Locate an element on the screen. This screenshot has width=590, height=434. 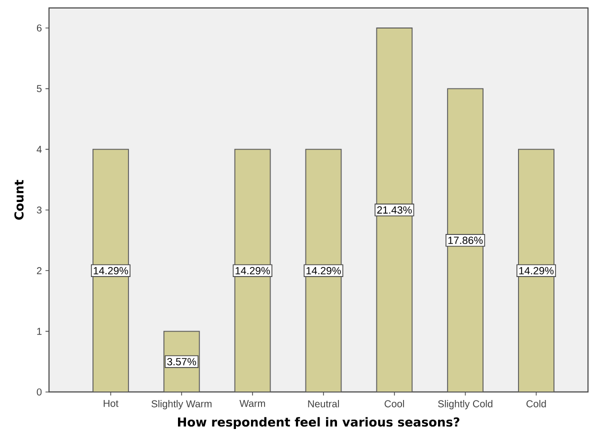
x-tick-label: Warm is located at coordinates (252, 403).